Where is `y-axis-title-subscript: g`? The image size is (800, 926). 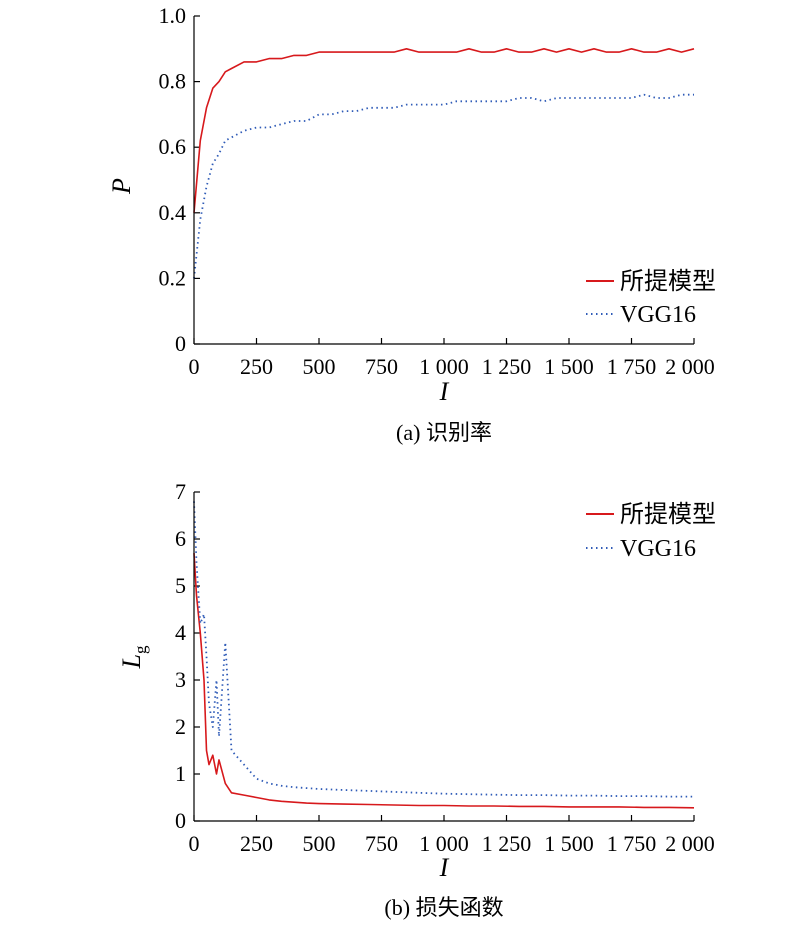
y-axis-title-subscript: g is located at coordinates (140, 649).